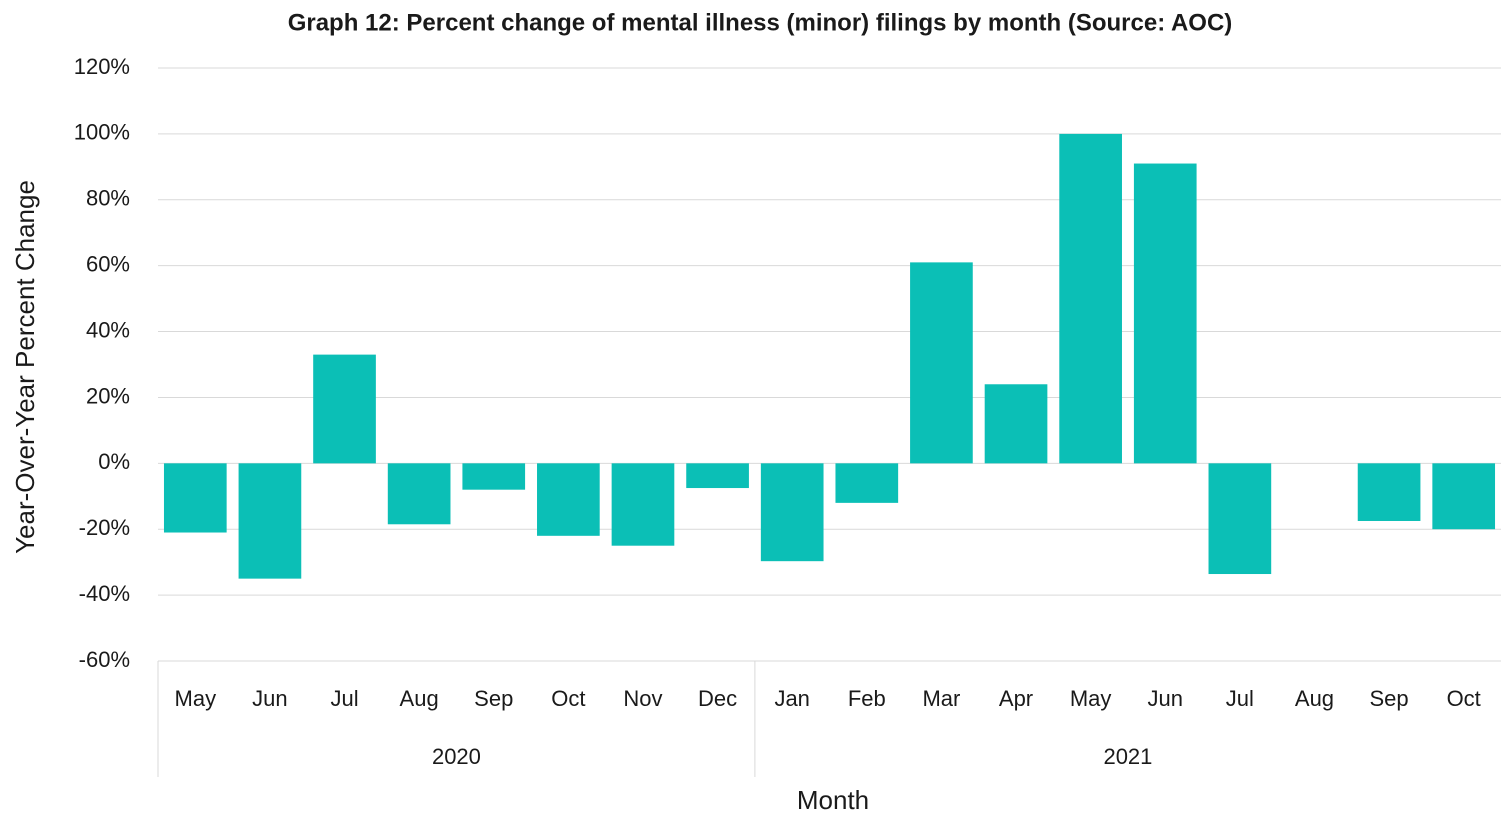 The width and height of the screenshot is (1501, 817). I want to click on y-axis-title: Year-Over-Year Percent Change, so click(25, 367).